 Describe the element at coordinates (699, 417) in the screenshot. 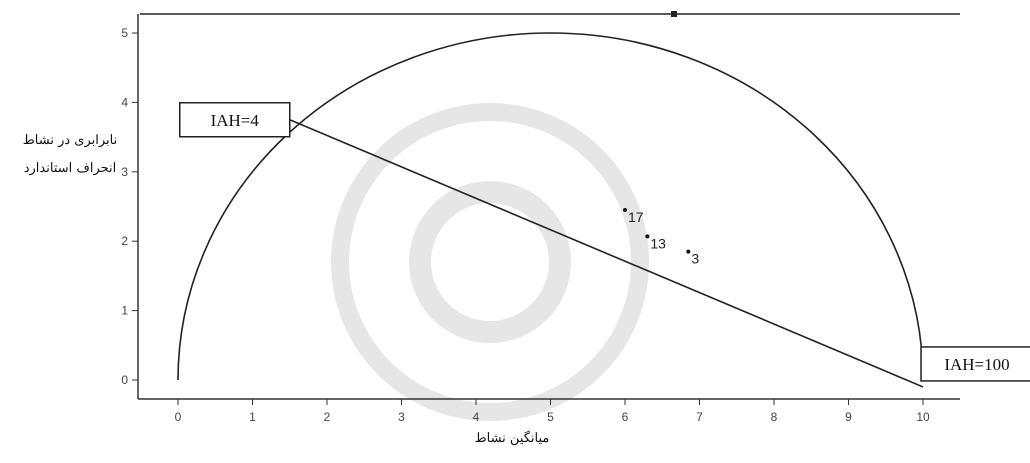

I see `x-tick-label: 7` at that location.